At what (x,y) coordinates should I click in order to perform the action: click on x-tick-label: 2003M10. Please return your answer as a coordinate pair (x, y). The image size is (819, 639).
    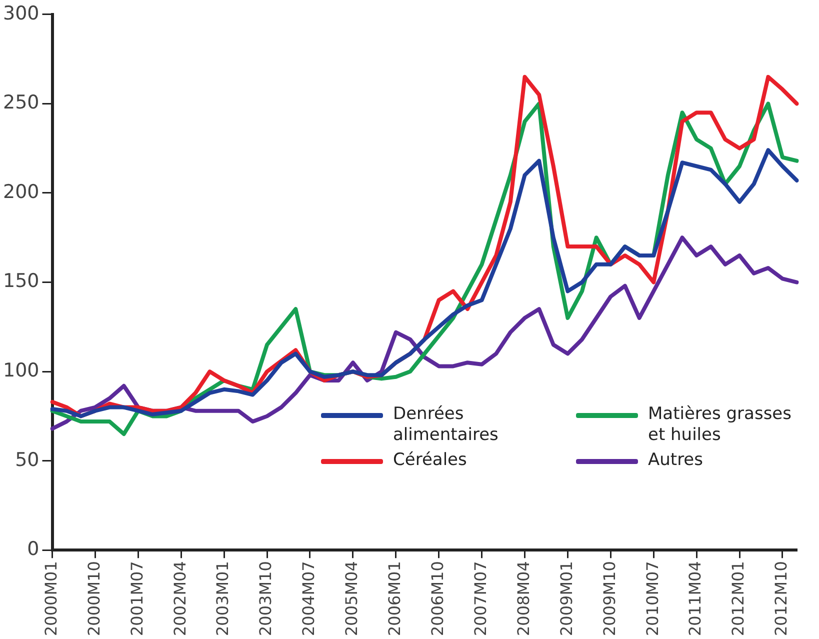
    Looking at the image, I should click on (266, 598).